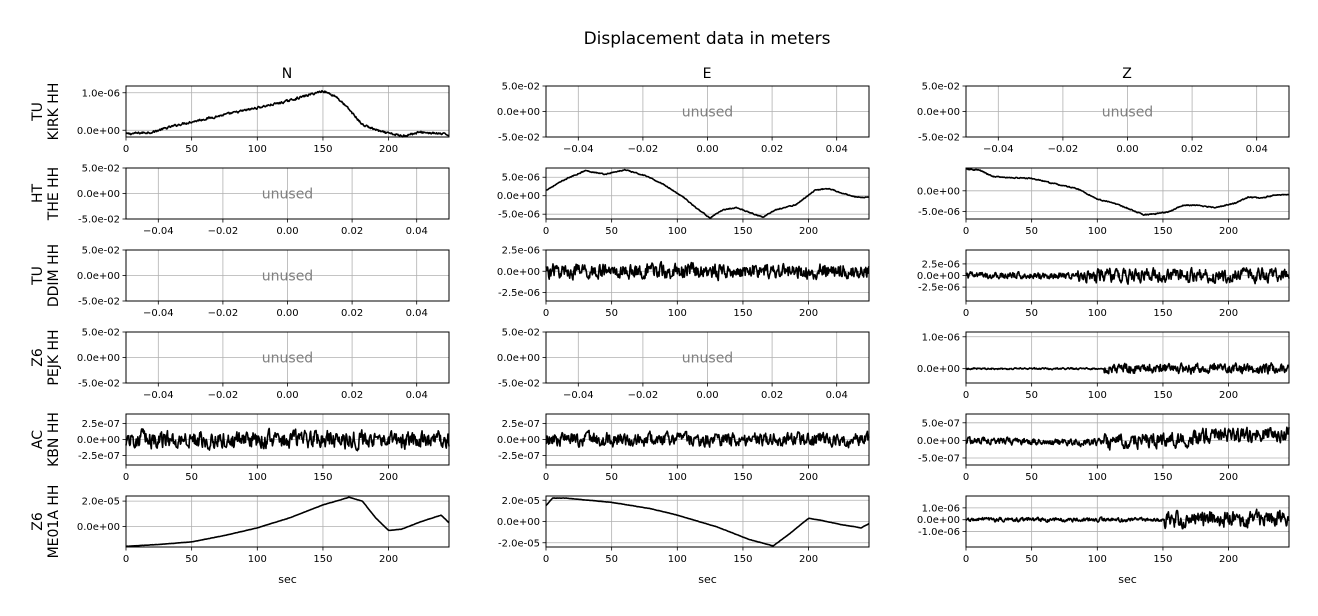  Describe the element at coordinates (941, 423) in the screenshot. I see `y-tick-label: 5.0e-07` at that location.